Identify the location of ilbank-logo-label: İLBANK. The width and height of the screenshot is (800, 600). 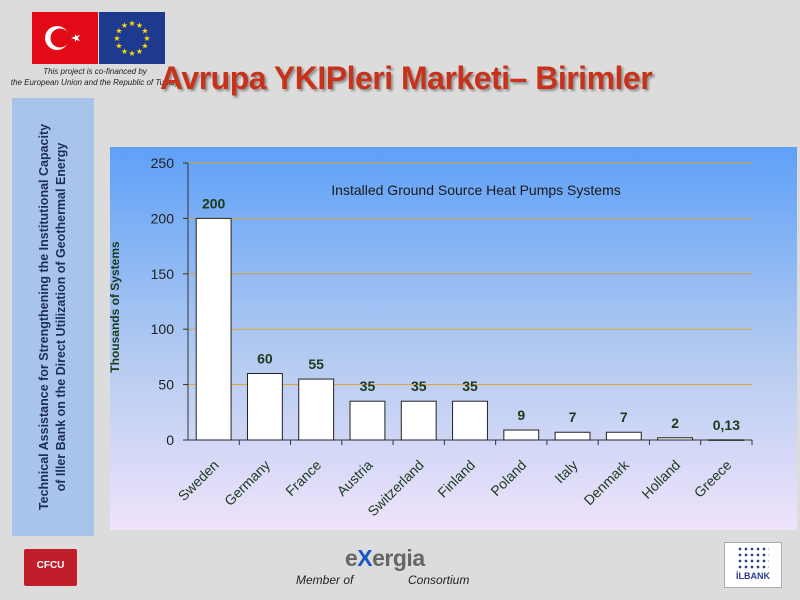
(753, 576).